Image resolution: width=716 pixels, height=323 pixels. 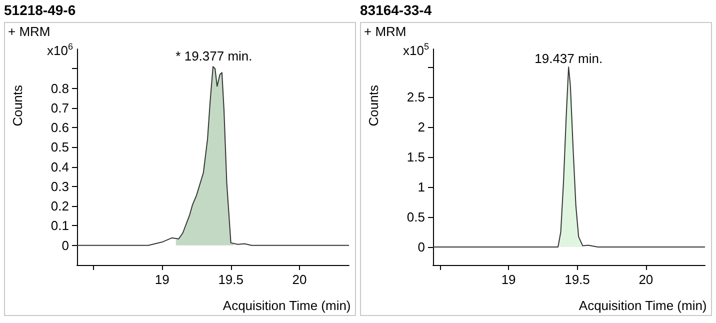 What do you see at coordinates (59, 166) in the screenshot?
I see `y-tick-label: 0.4` at bounding box center [59, 166].